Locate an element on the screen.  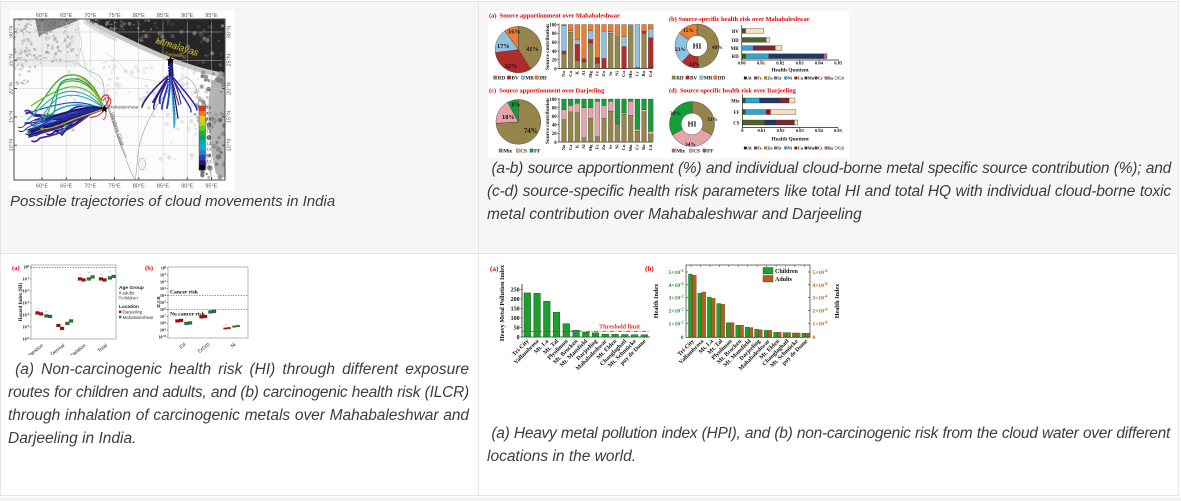
svg-text: Ca is located at coordinates (570, 73).